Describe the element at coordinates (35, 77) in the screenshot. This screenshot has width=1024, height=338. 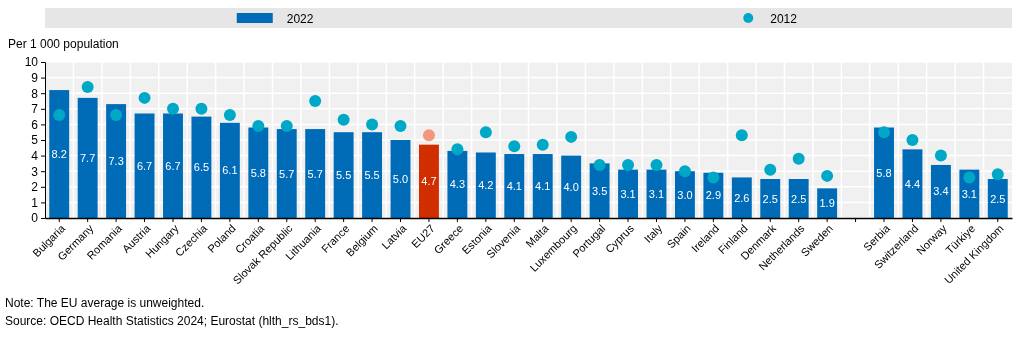
I see `y-tick-label: 9` at that location.